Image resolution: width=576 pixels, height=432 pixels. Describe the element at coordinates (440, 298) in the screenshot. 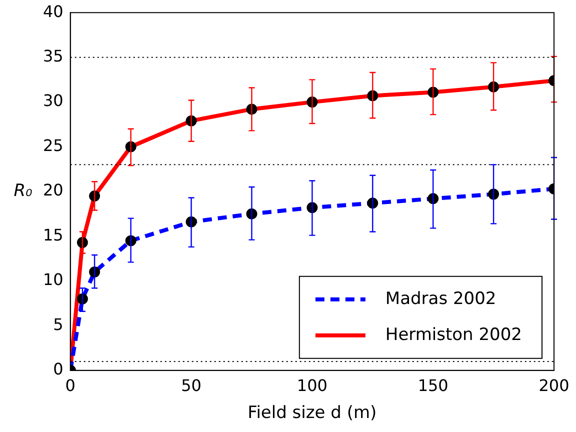

I see `legend-label: Madras 2002` at that location.